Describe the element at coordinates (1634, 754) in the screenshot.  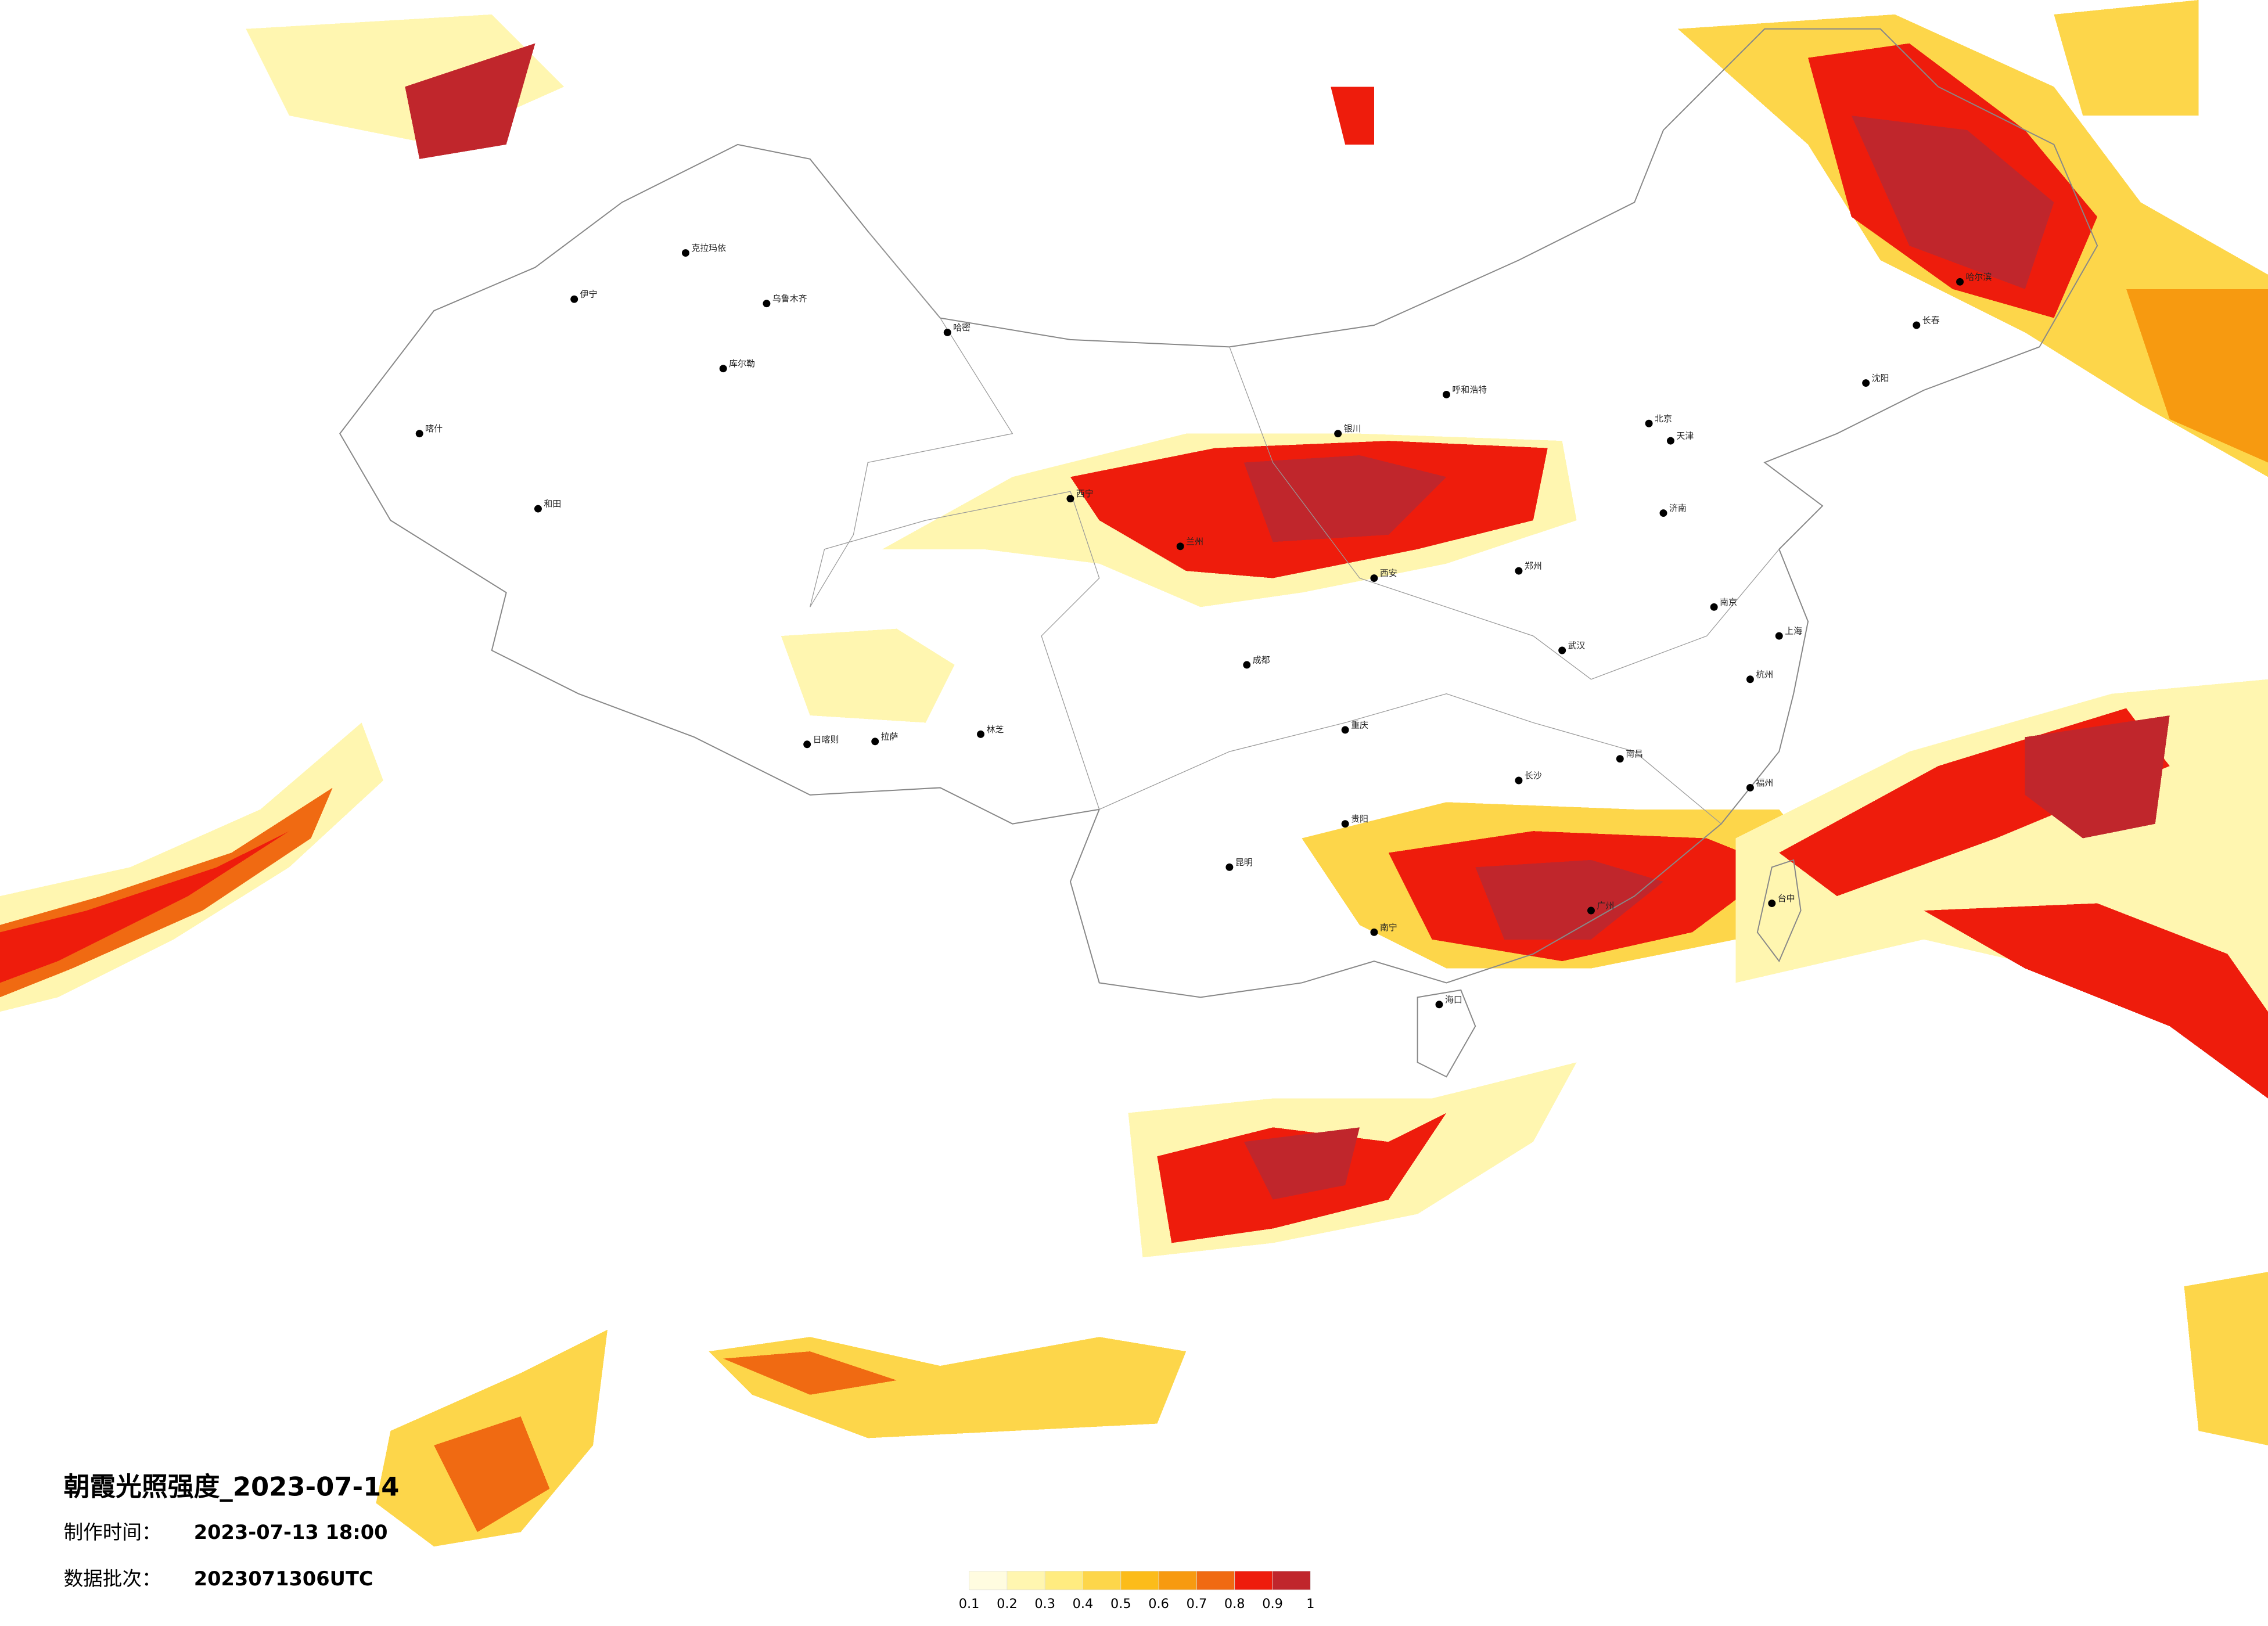
I see `city-label: 南昌` at that location.